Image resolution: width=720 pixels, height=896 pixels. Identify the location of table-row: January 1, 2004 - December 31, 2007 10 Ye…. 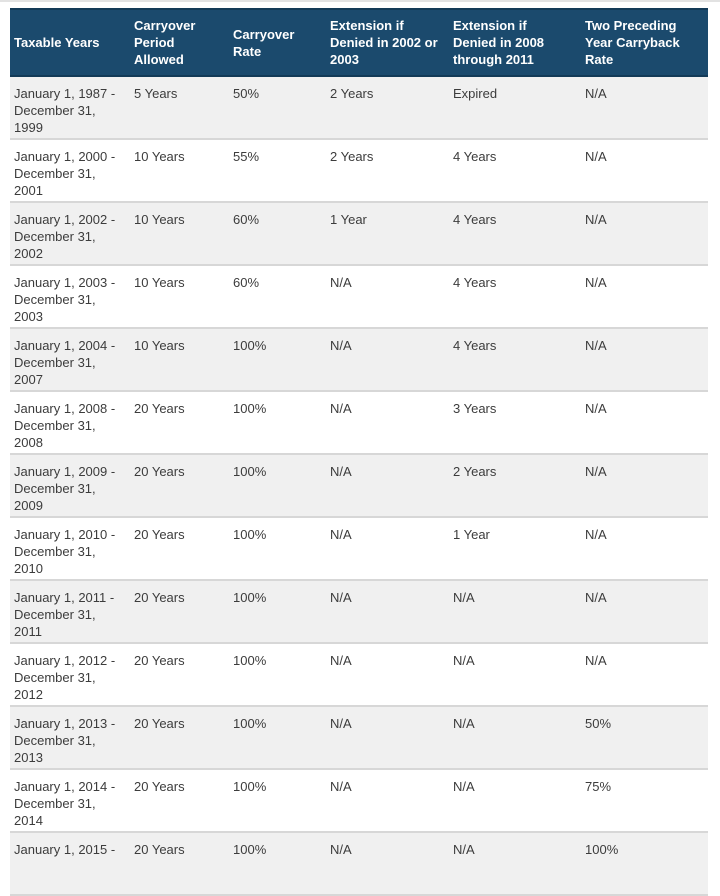
(359, 359).